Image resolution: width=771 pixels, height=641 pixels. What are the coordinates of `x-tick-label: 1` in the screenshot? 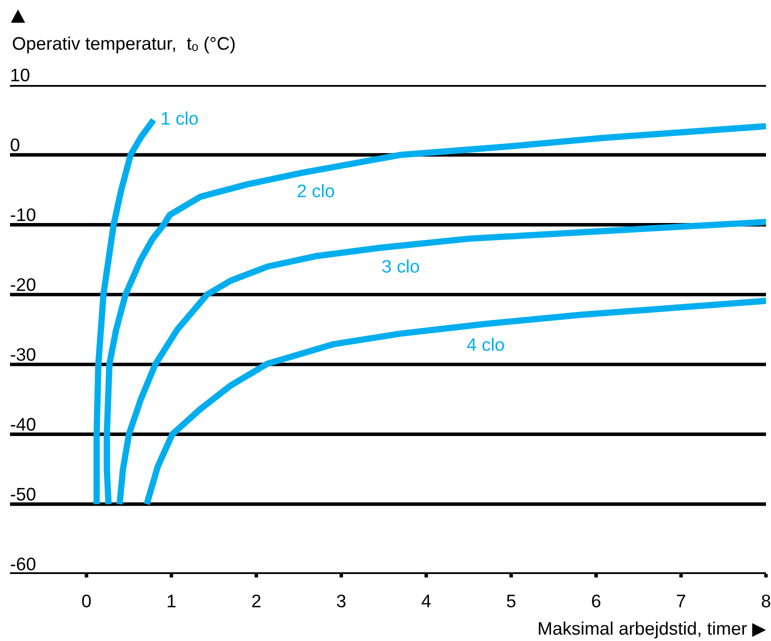 It's located at (172, 601).